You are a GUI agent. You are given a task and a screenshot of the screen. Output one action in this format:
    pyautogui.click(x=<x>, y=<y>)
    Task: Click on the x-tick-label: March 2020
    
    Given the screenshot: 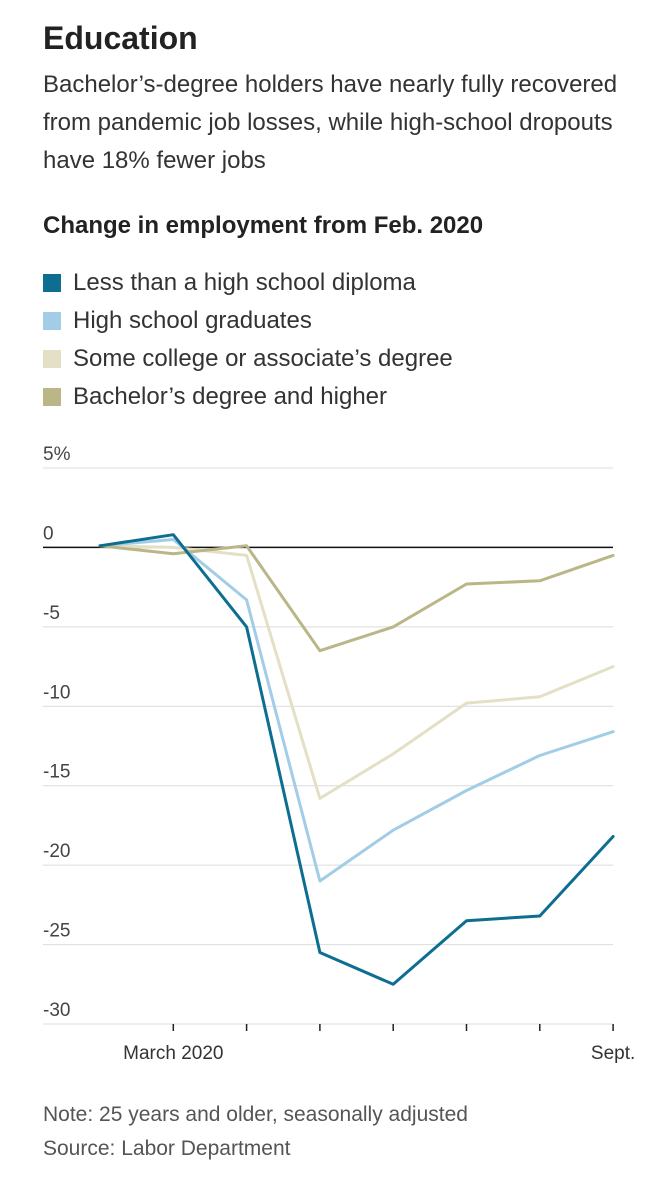 What is the action you would take?
    pyautogui.click(x=173, y=1053)
    